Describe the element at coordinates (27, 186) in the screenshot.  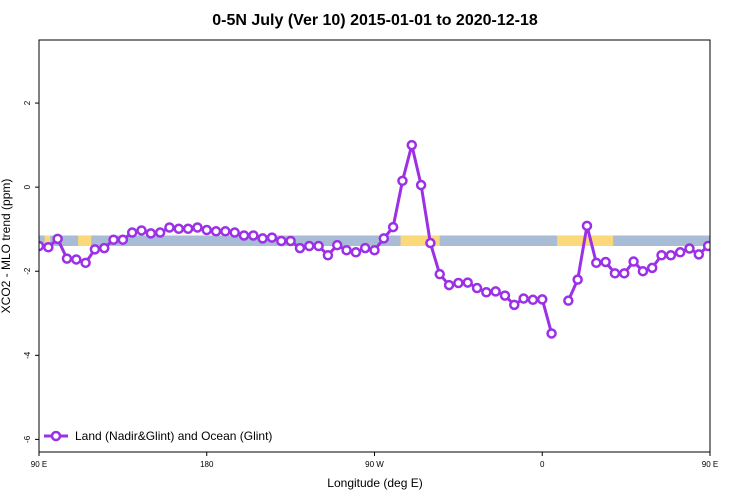
I see `y-tick-label: 0` at that location.